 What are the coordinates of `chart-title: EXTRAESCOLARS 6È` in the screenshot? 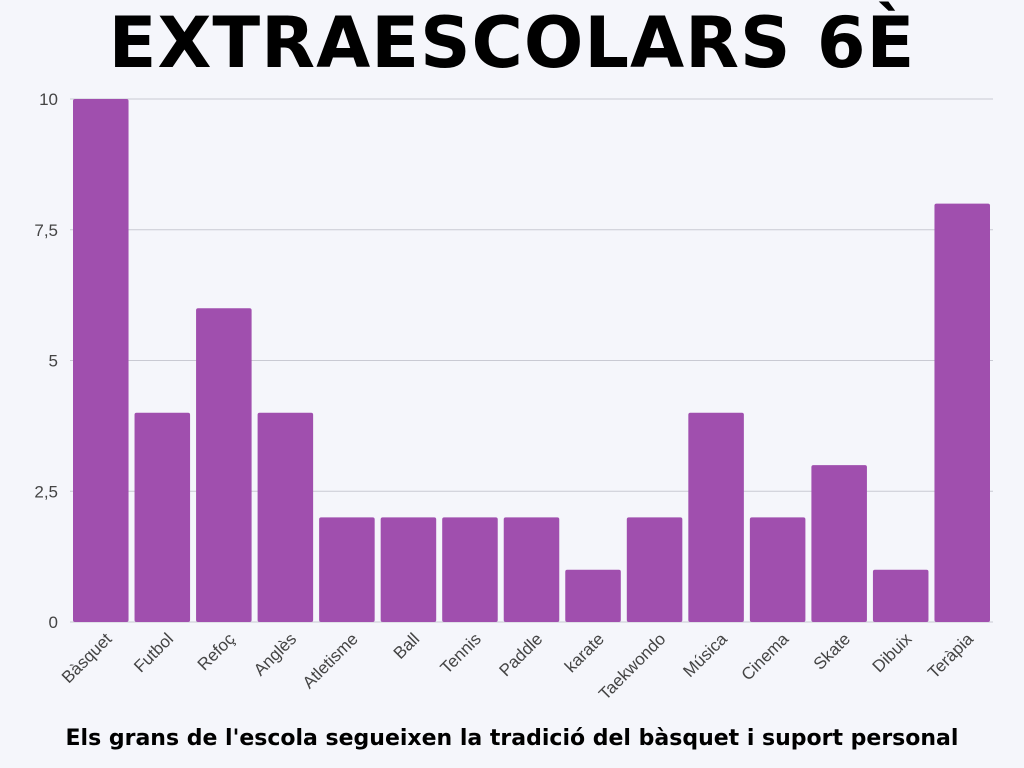 It's located at (512, 43).